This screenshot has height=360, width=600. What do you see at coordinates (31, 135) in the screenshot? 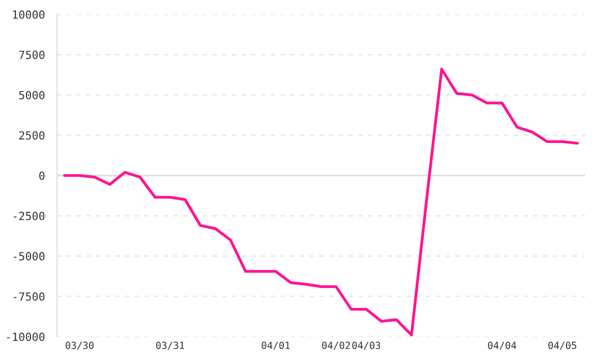
I see `y-tick-label: 2500` at bounding box center [31, 135].